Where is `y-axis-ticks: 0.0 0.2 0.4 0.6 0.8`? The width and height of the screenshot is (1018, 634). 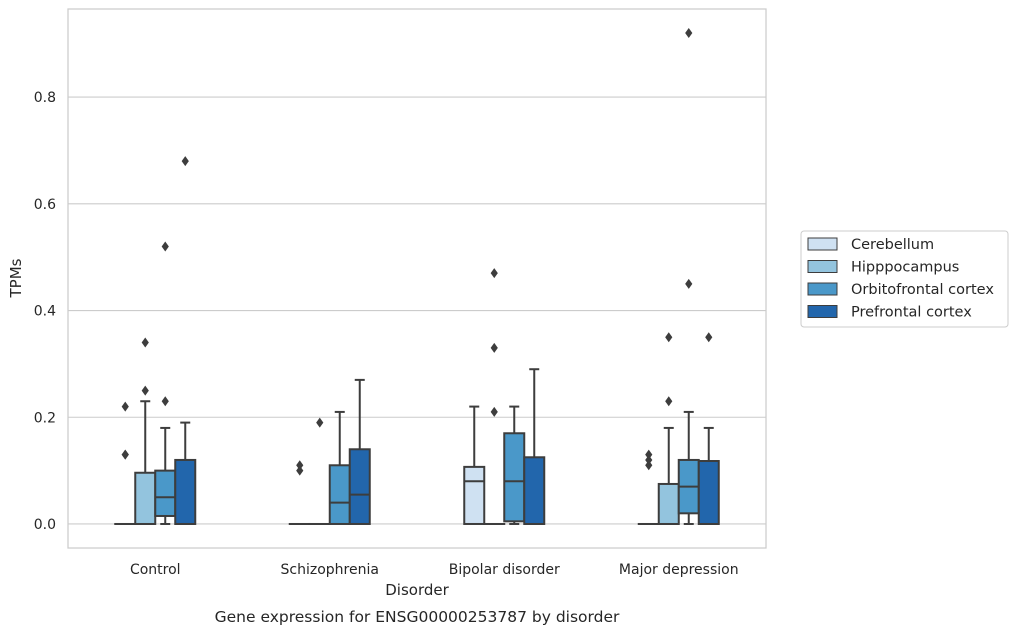
y-axis-ticks: 0.0 0.2 0.4 0.6 0.8 is located at coordinates (45, 311).